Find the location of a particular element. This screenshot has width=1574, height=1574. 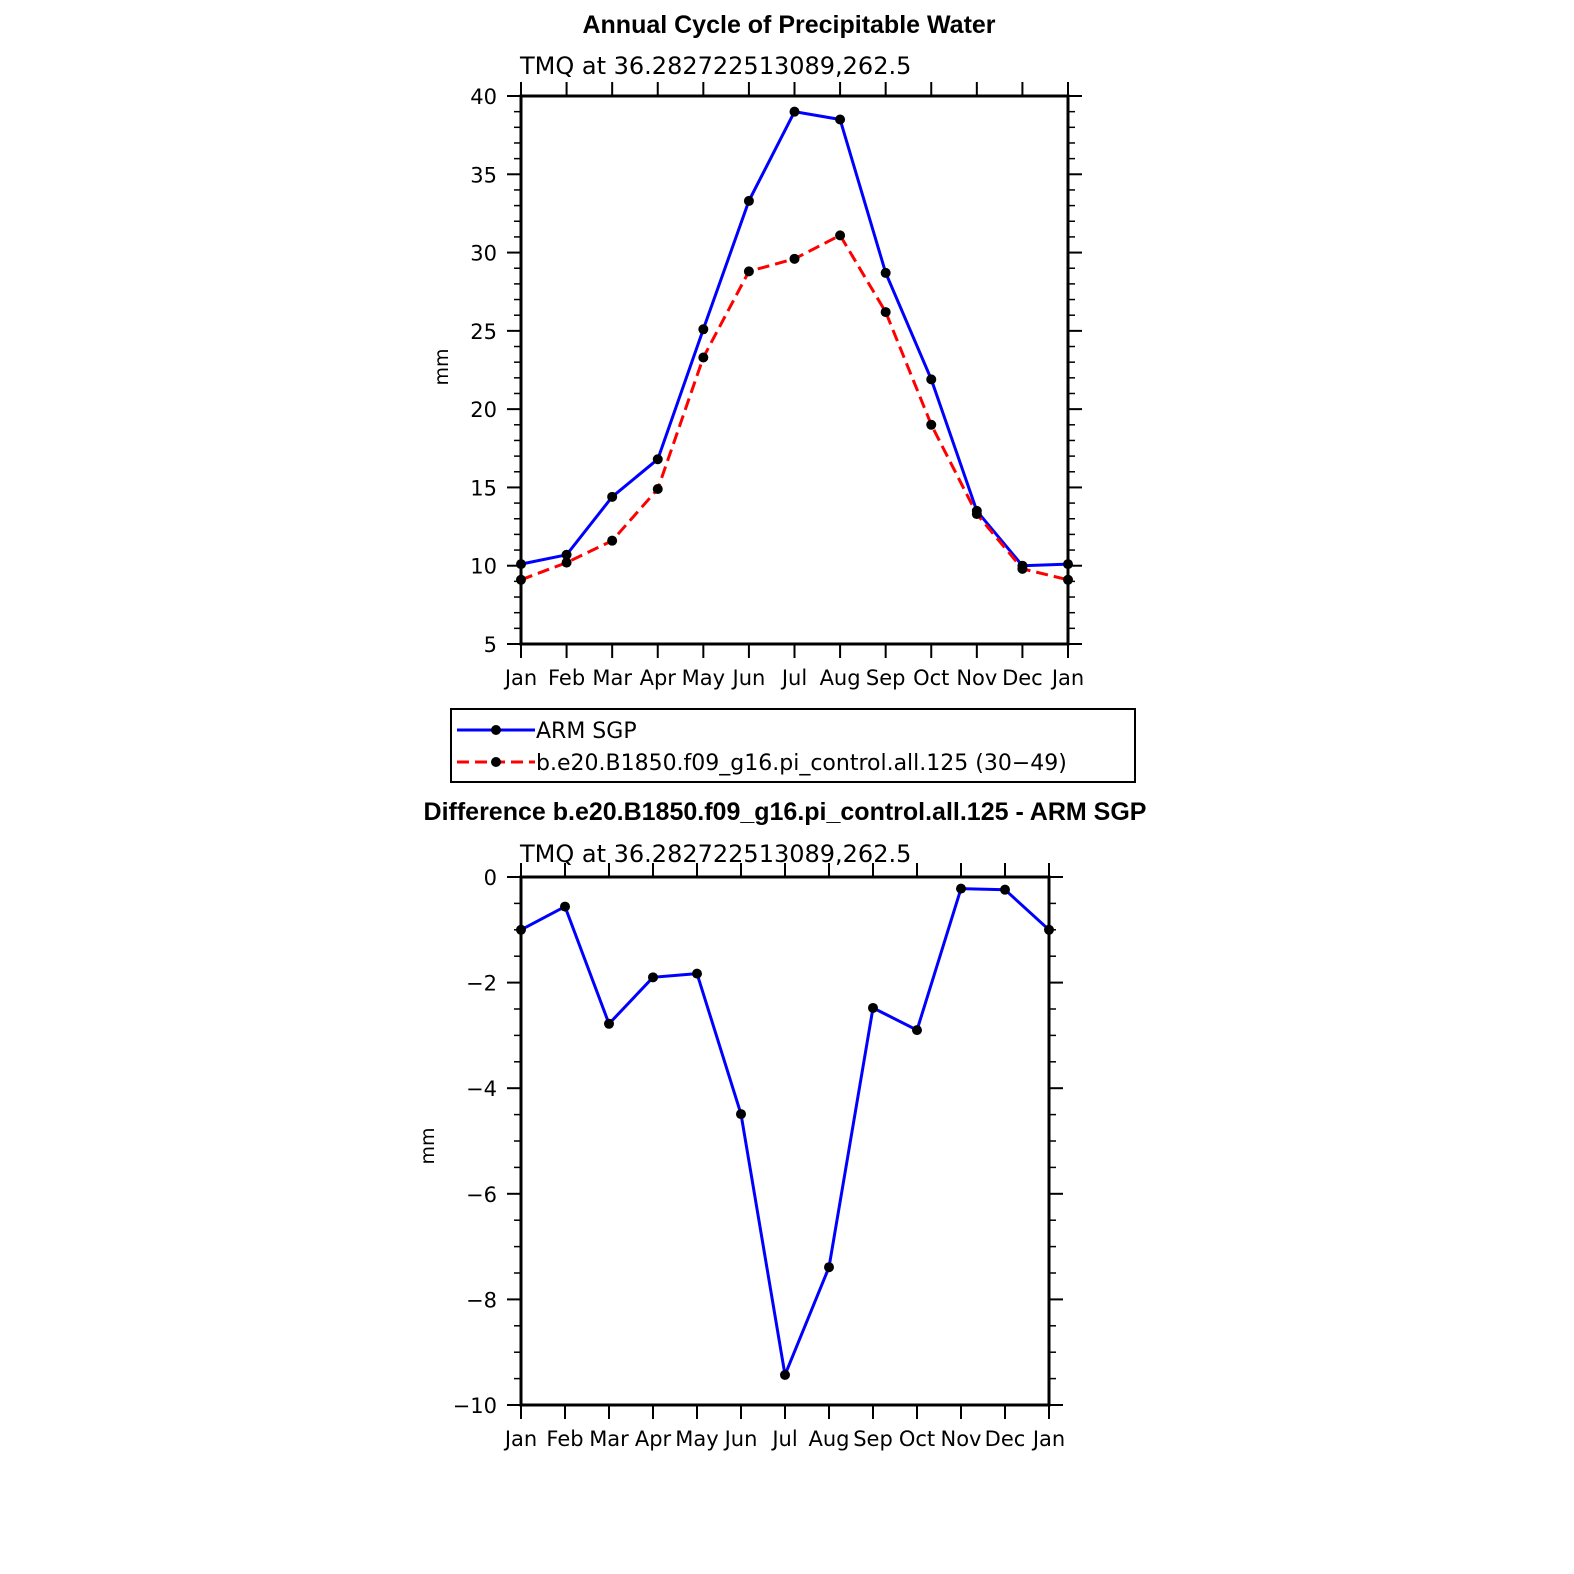

y-tick-label: 15 is located at coordinates (483, 488).